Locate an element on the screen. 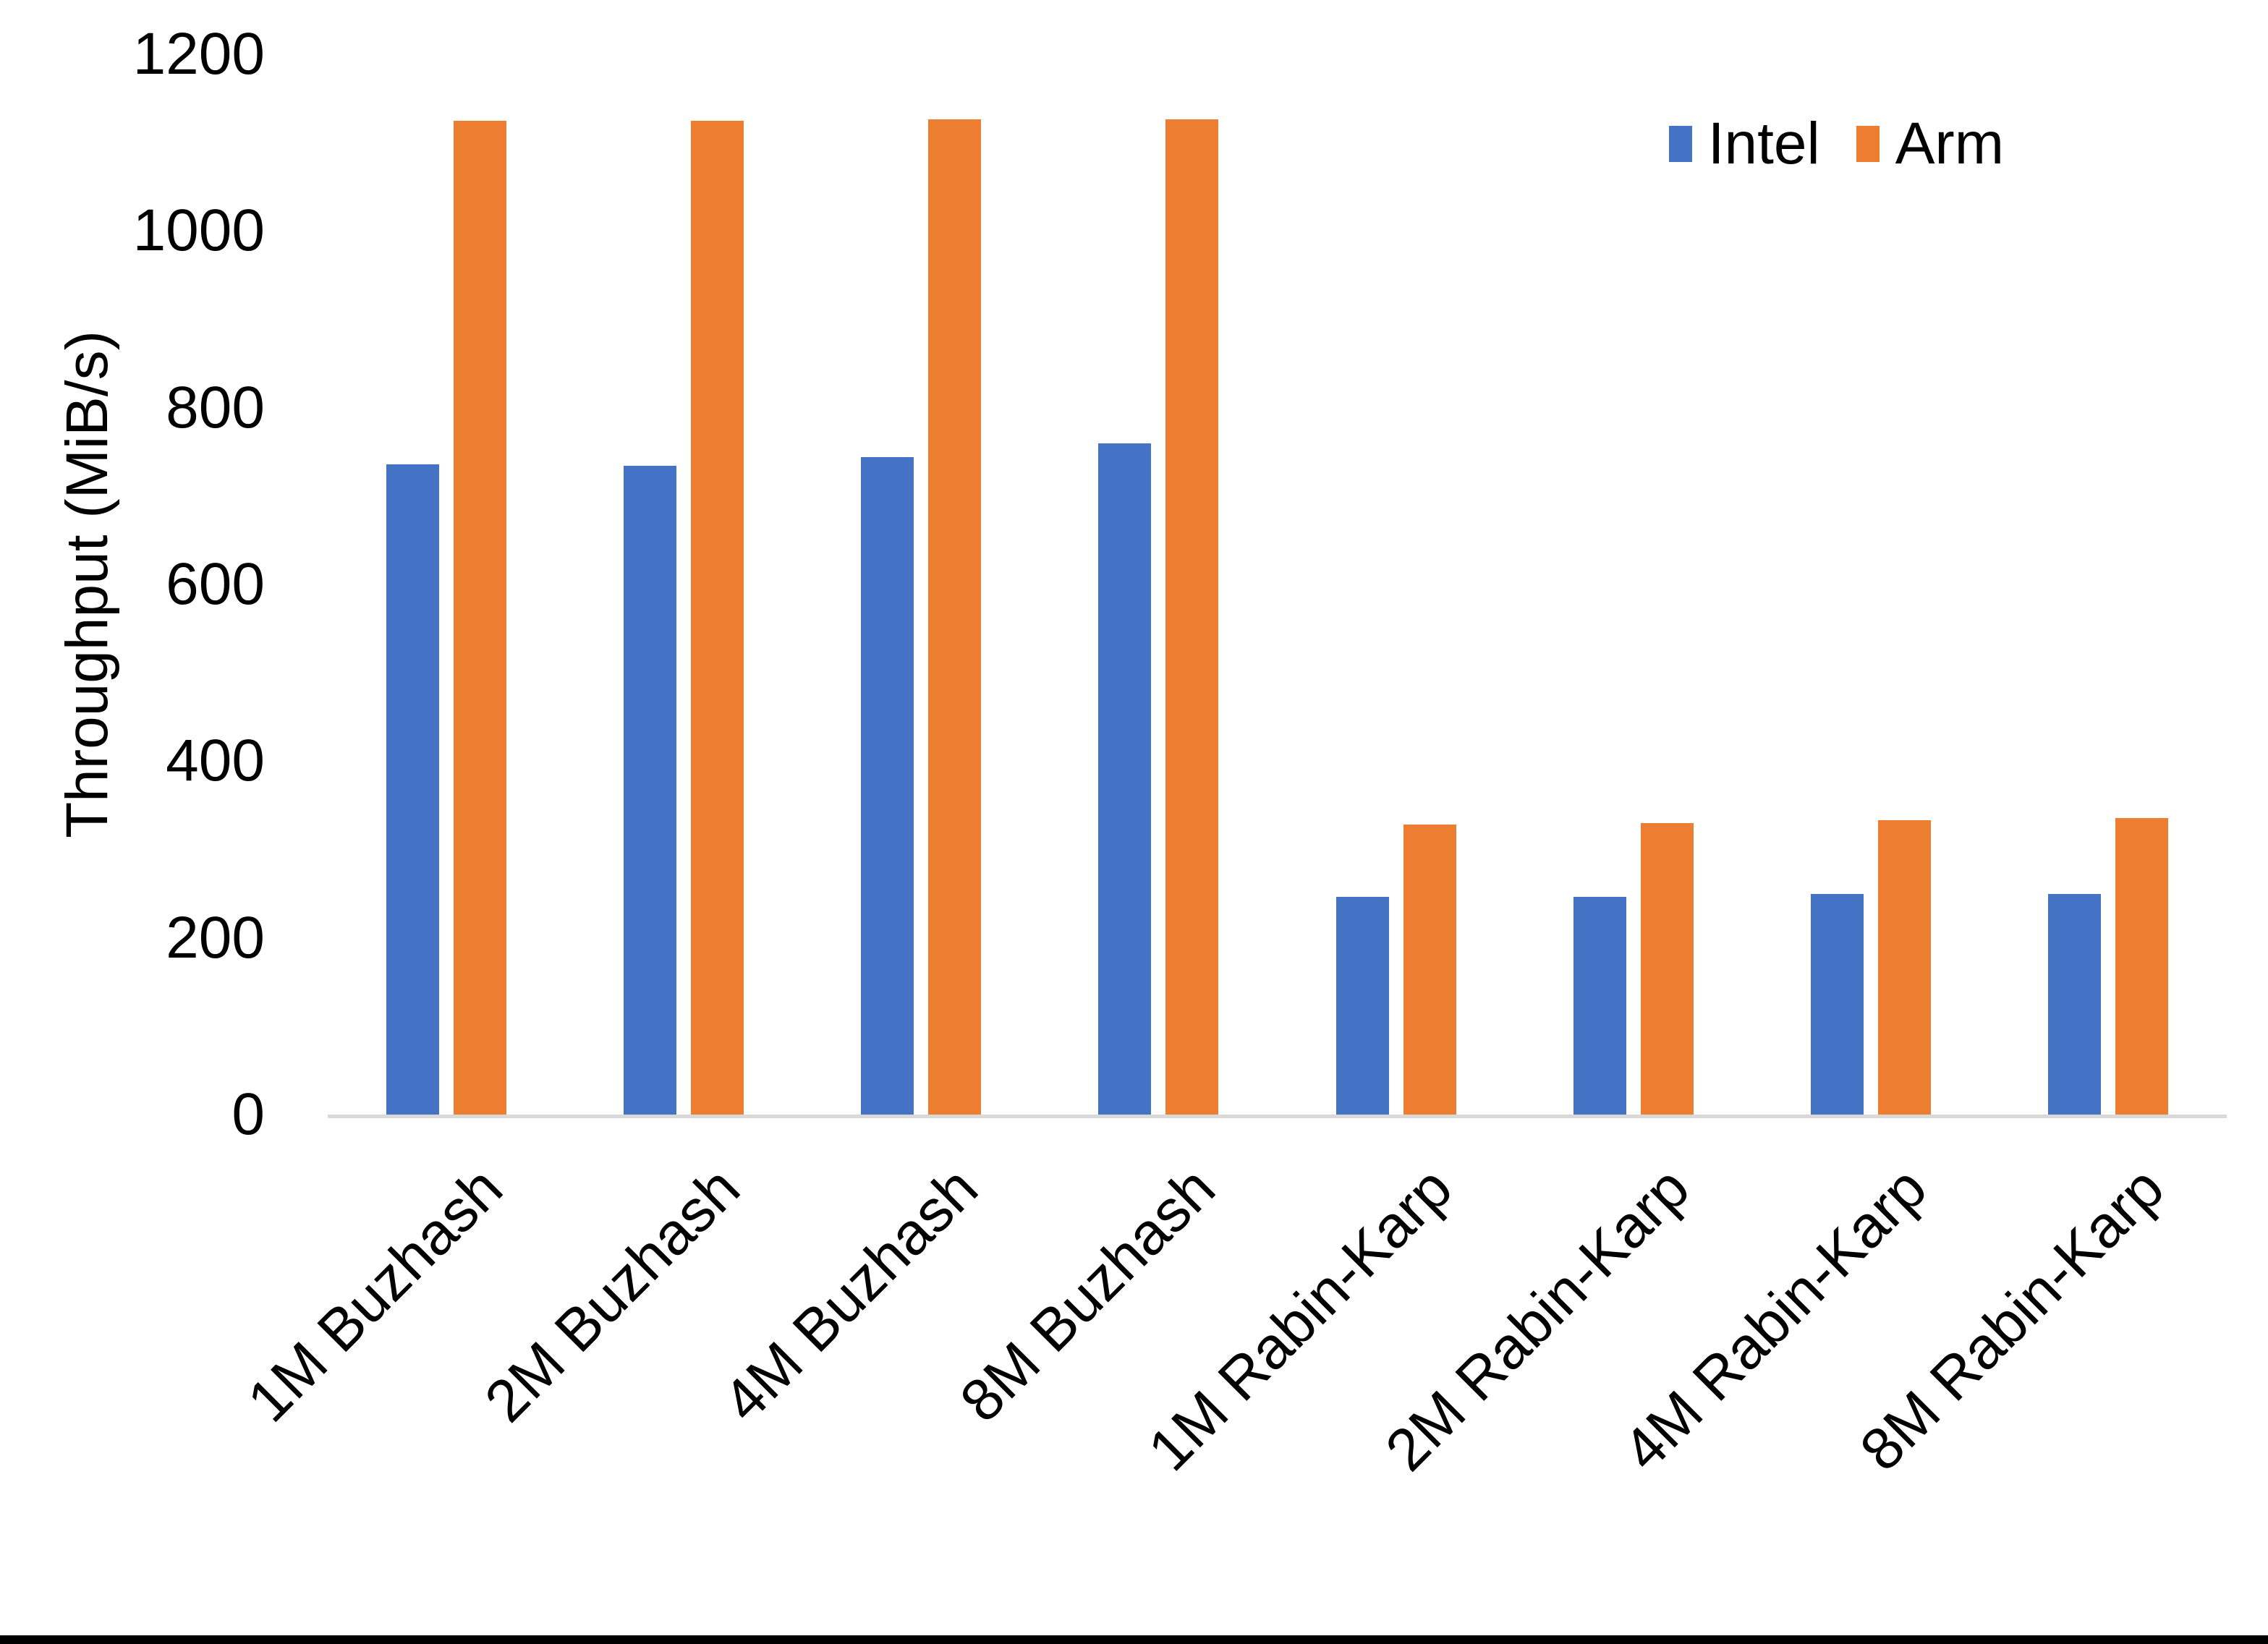 The width and height of the screenshot is (2268, 1644). x-tick-label: 8M Rabin-Karp is located at coordinates (2012, 1319).